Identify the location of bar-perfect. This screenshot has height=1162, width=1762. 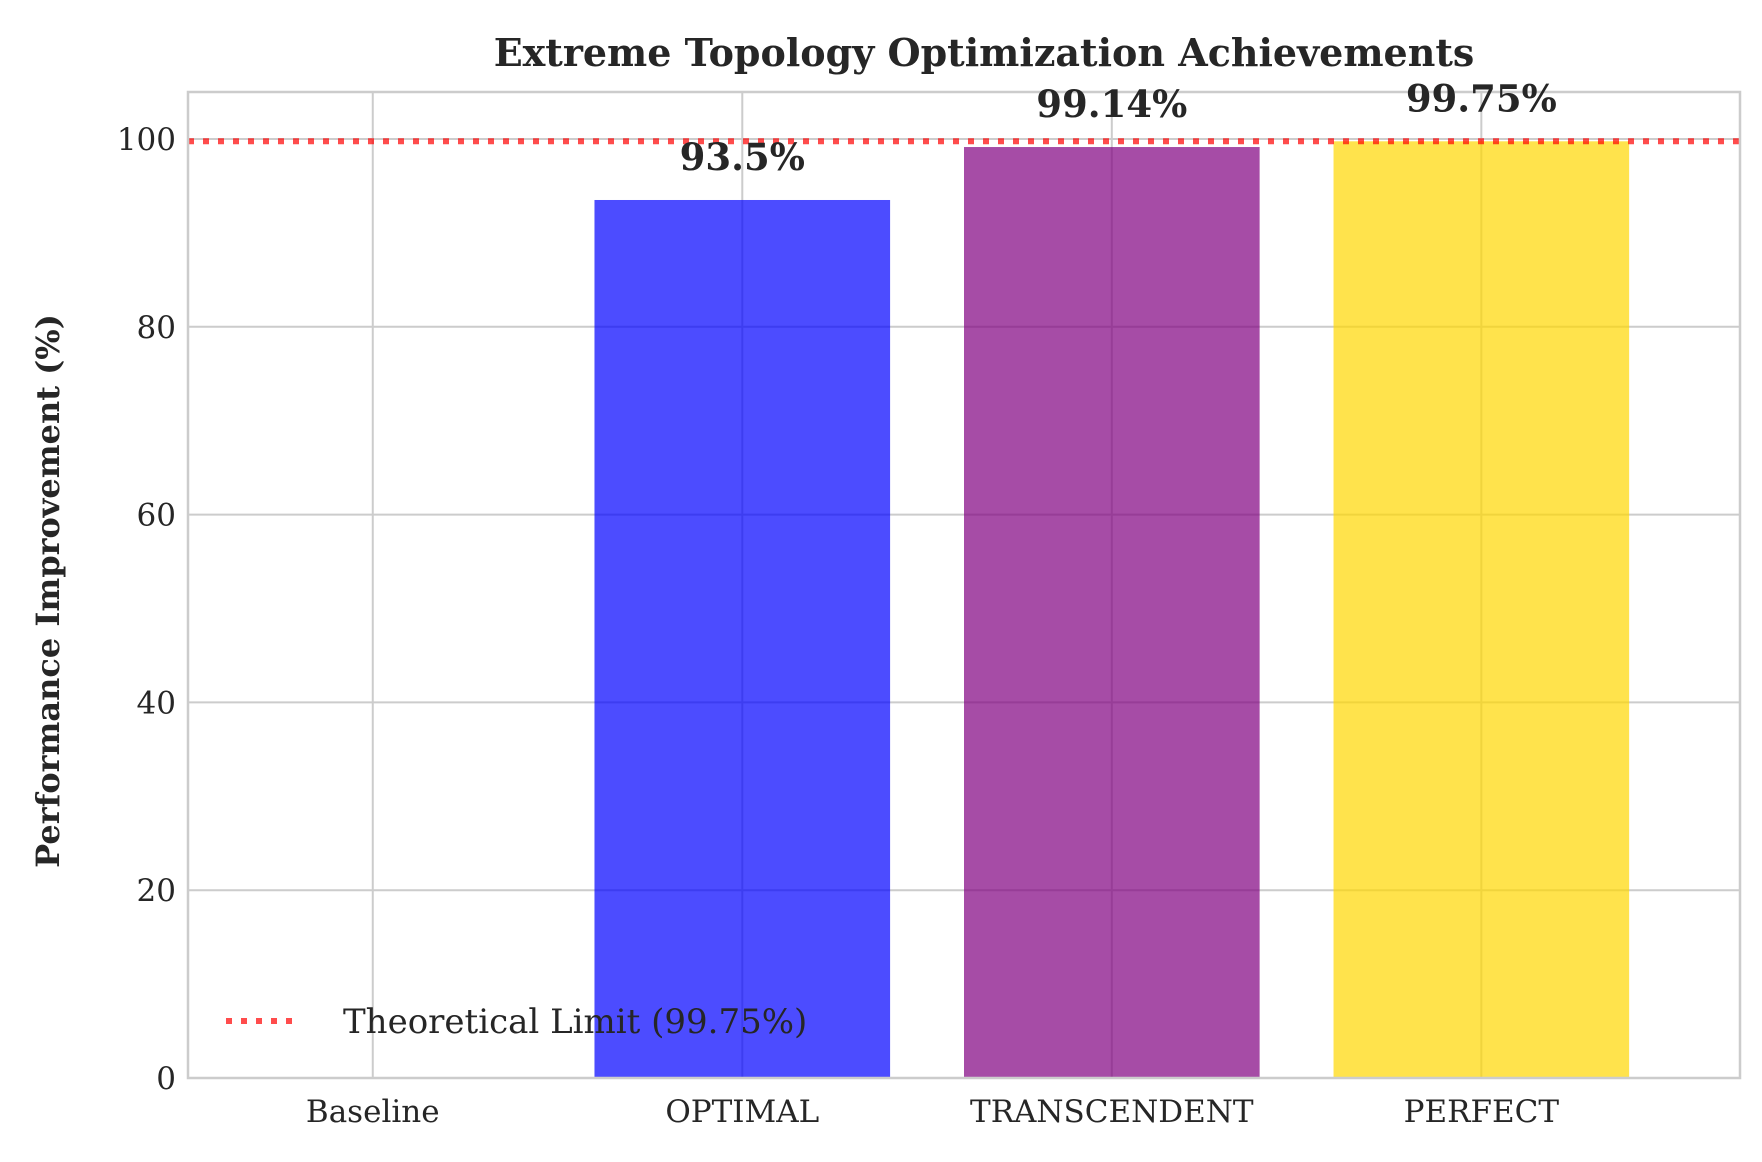
(1481, 610).